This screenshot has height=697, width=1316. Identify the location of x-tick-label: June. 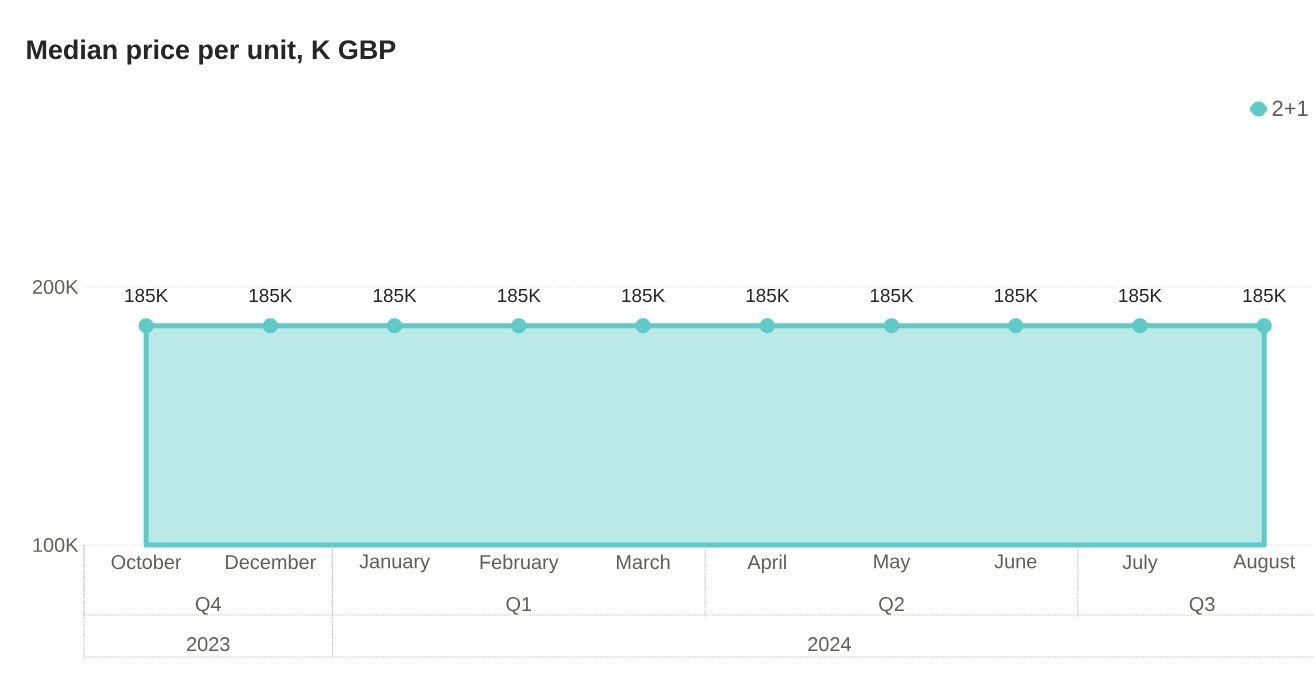
(1015, 561).